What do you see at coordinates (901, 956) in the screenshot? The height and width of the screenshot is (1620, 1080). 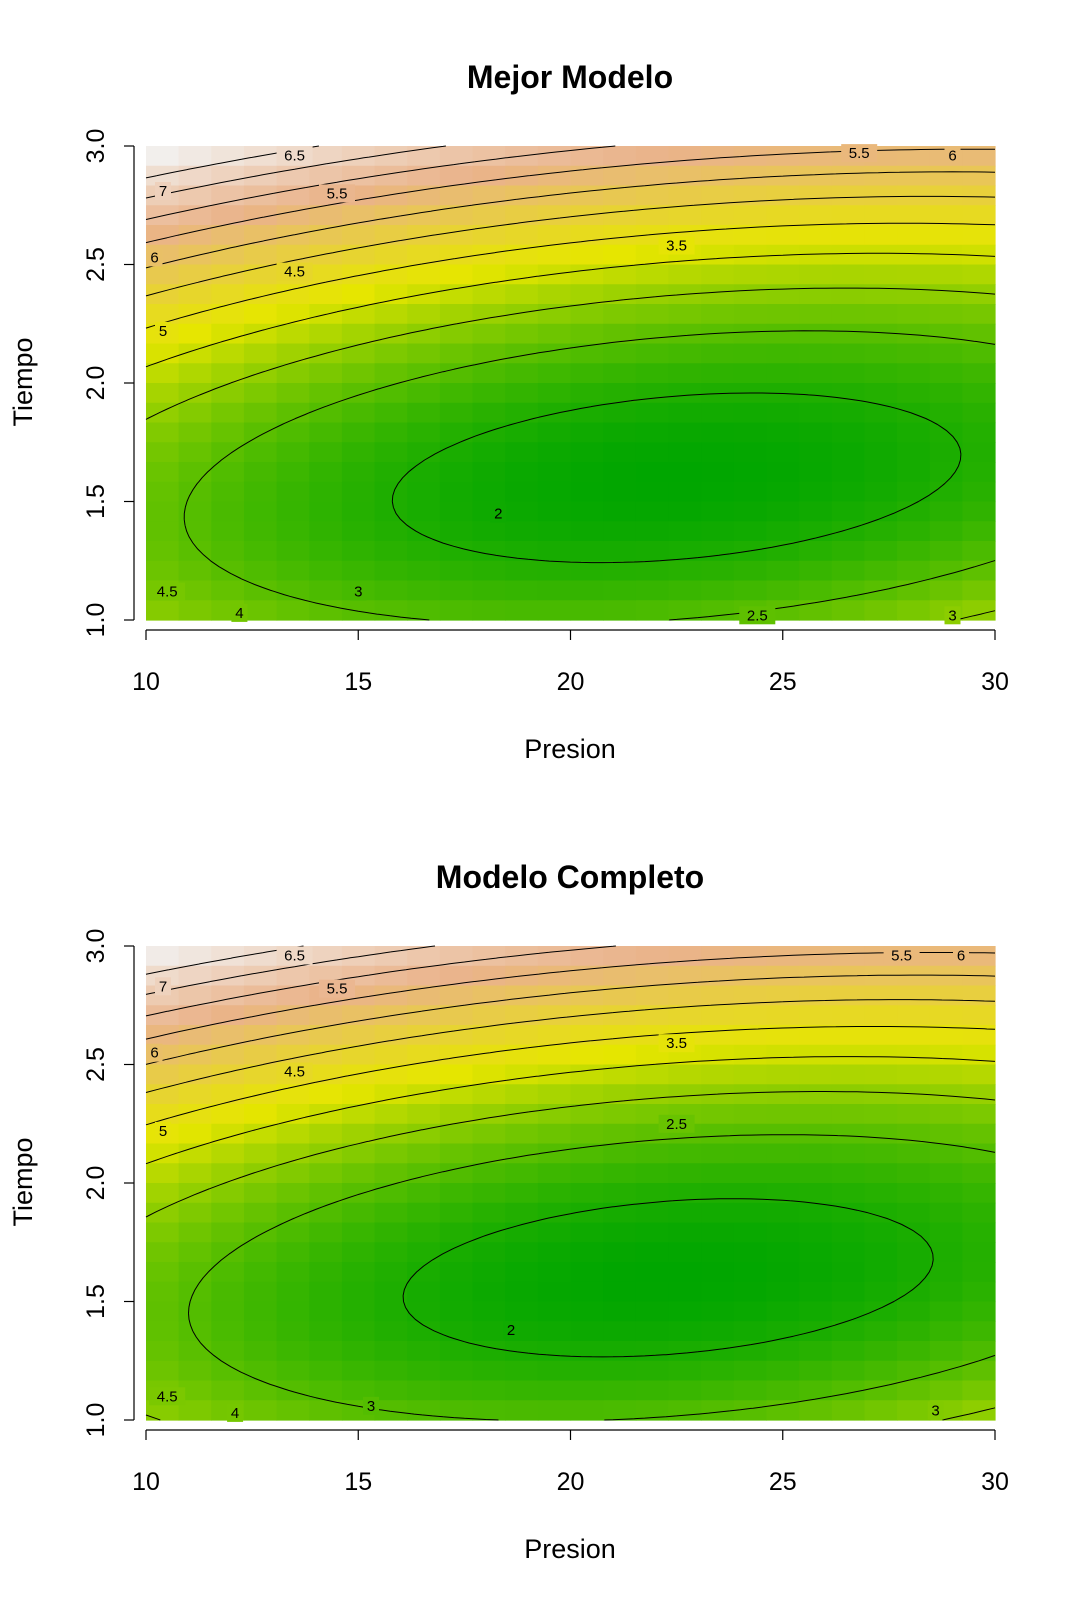 I see `contour-label: 5.5` at bounding box center [901, 956].